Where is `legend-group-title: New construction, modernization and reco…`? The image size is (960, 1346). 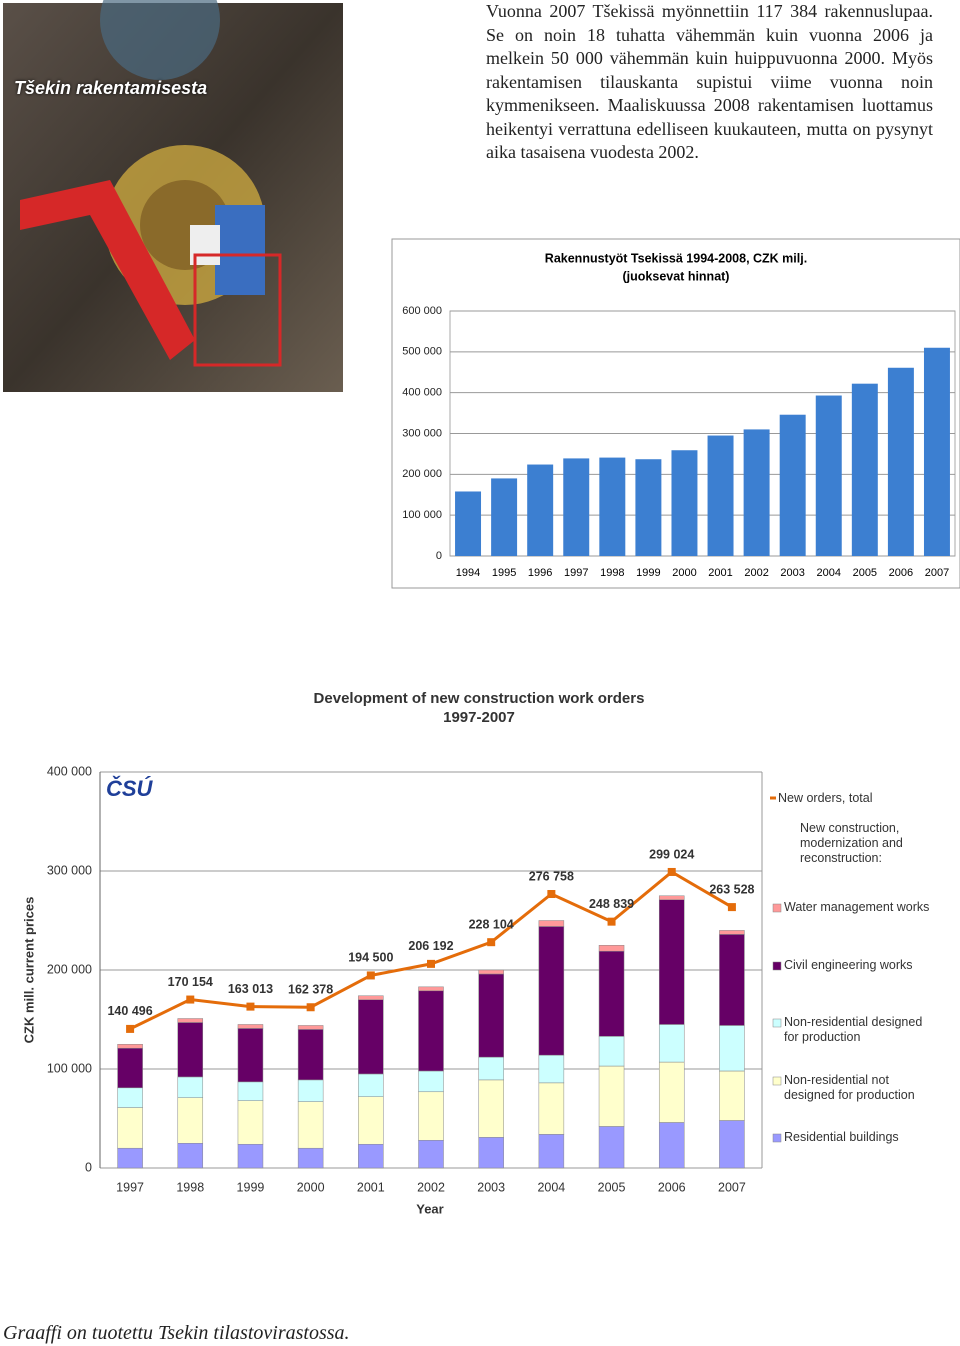
legend-group-title: New construction, modernization and reco… is located at coordinates (851, 843).